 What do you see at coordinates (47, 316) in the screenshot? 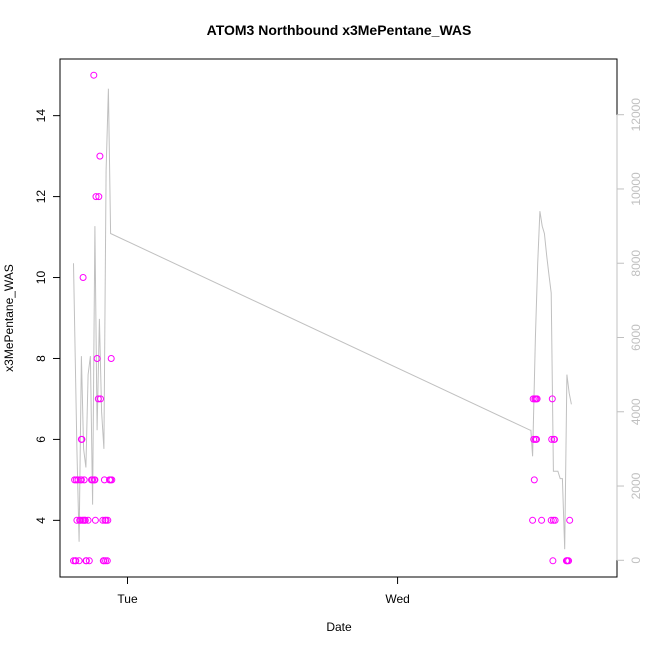
I see `y-axis-left: 4 6 8 10 12 14` at bounding box center [47, 316].